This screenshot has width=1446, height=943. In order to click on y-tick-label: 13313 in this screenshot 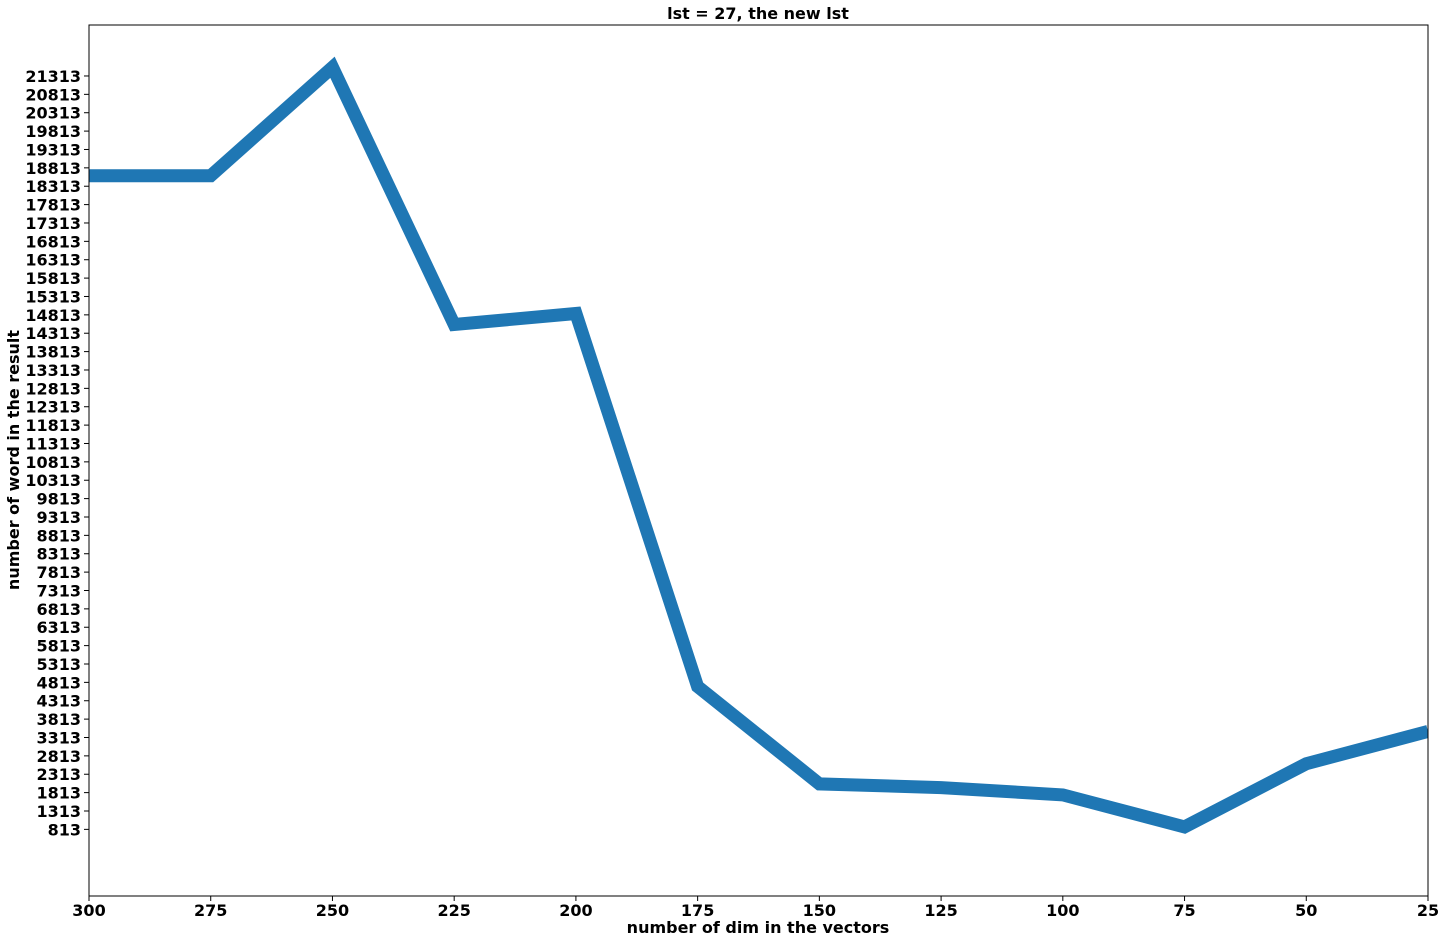, I will do `click(53, 370)`.